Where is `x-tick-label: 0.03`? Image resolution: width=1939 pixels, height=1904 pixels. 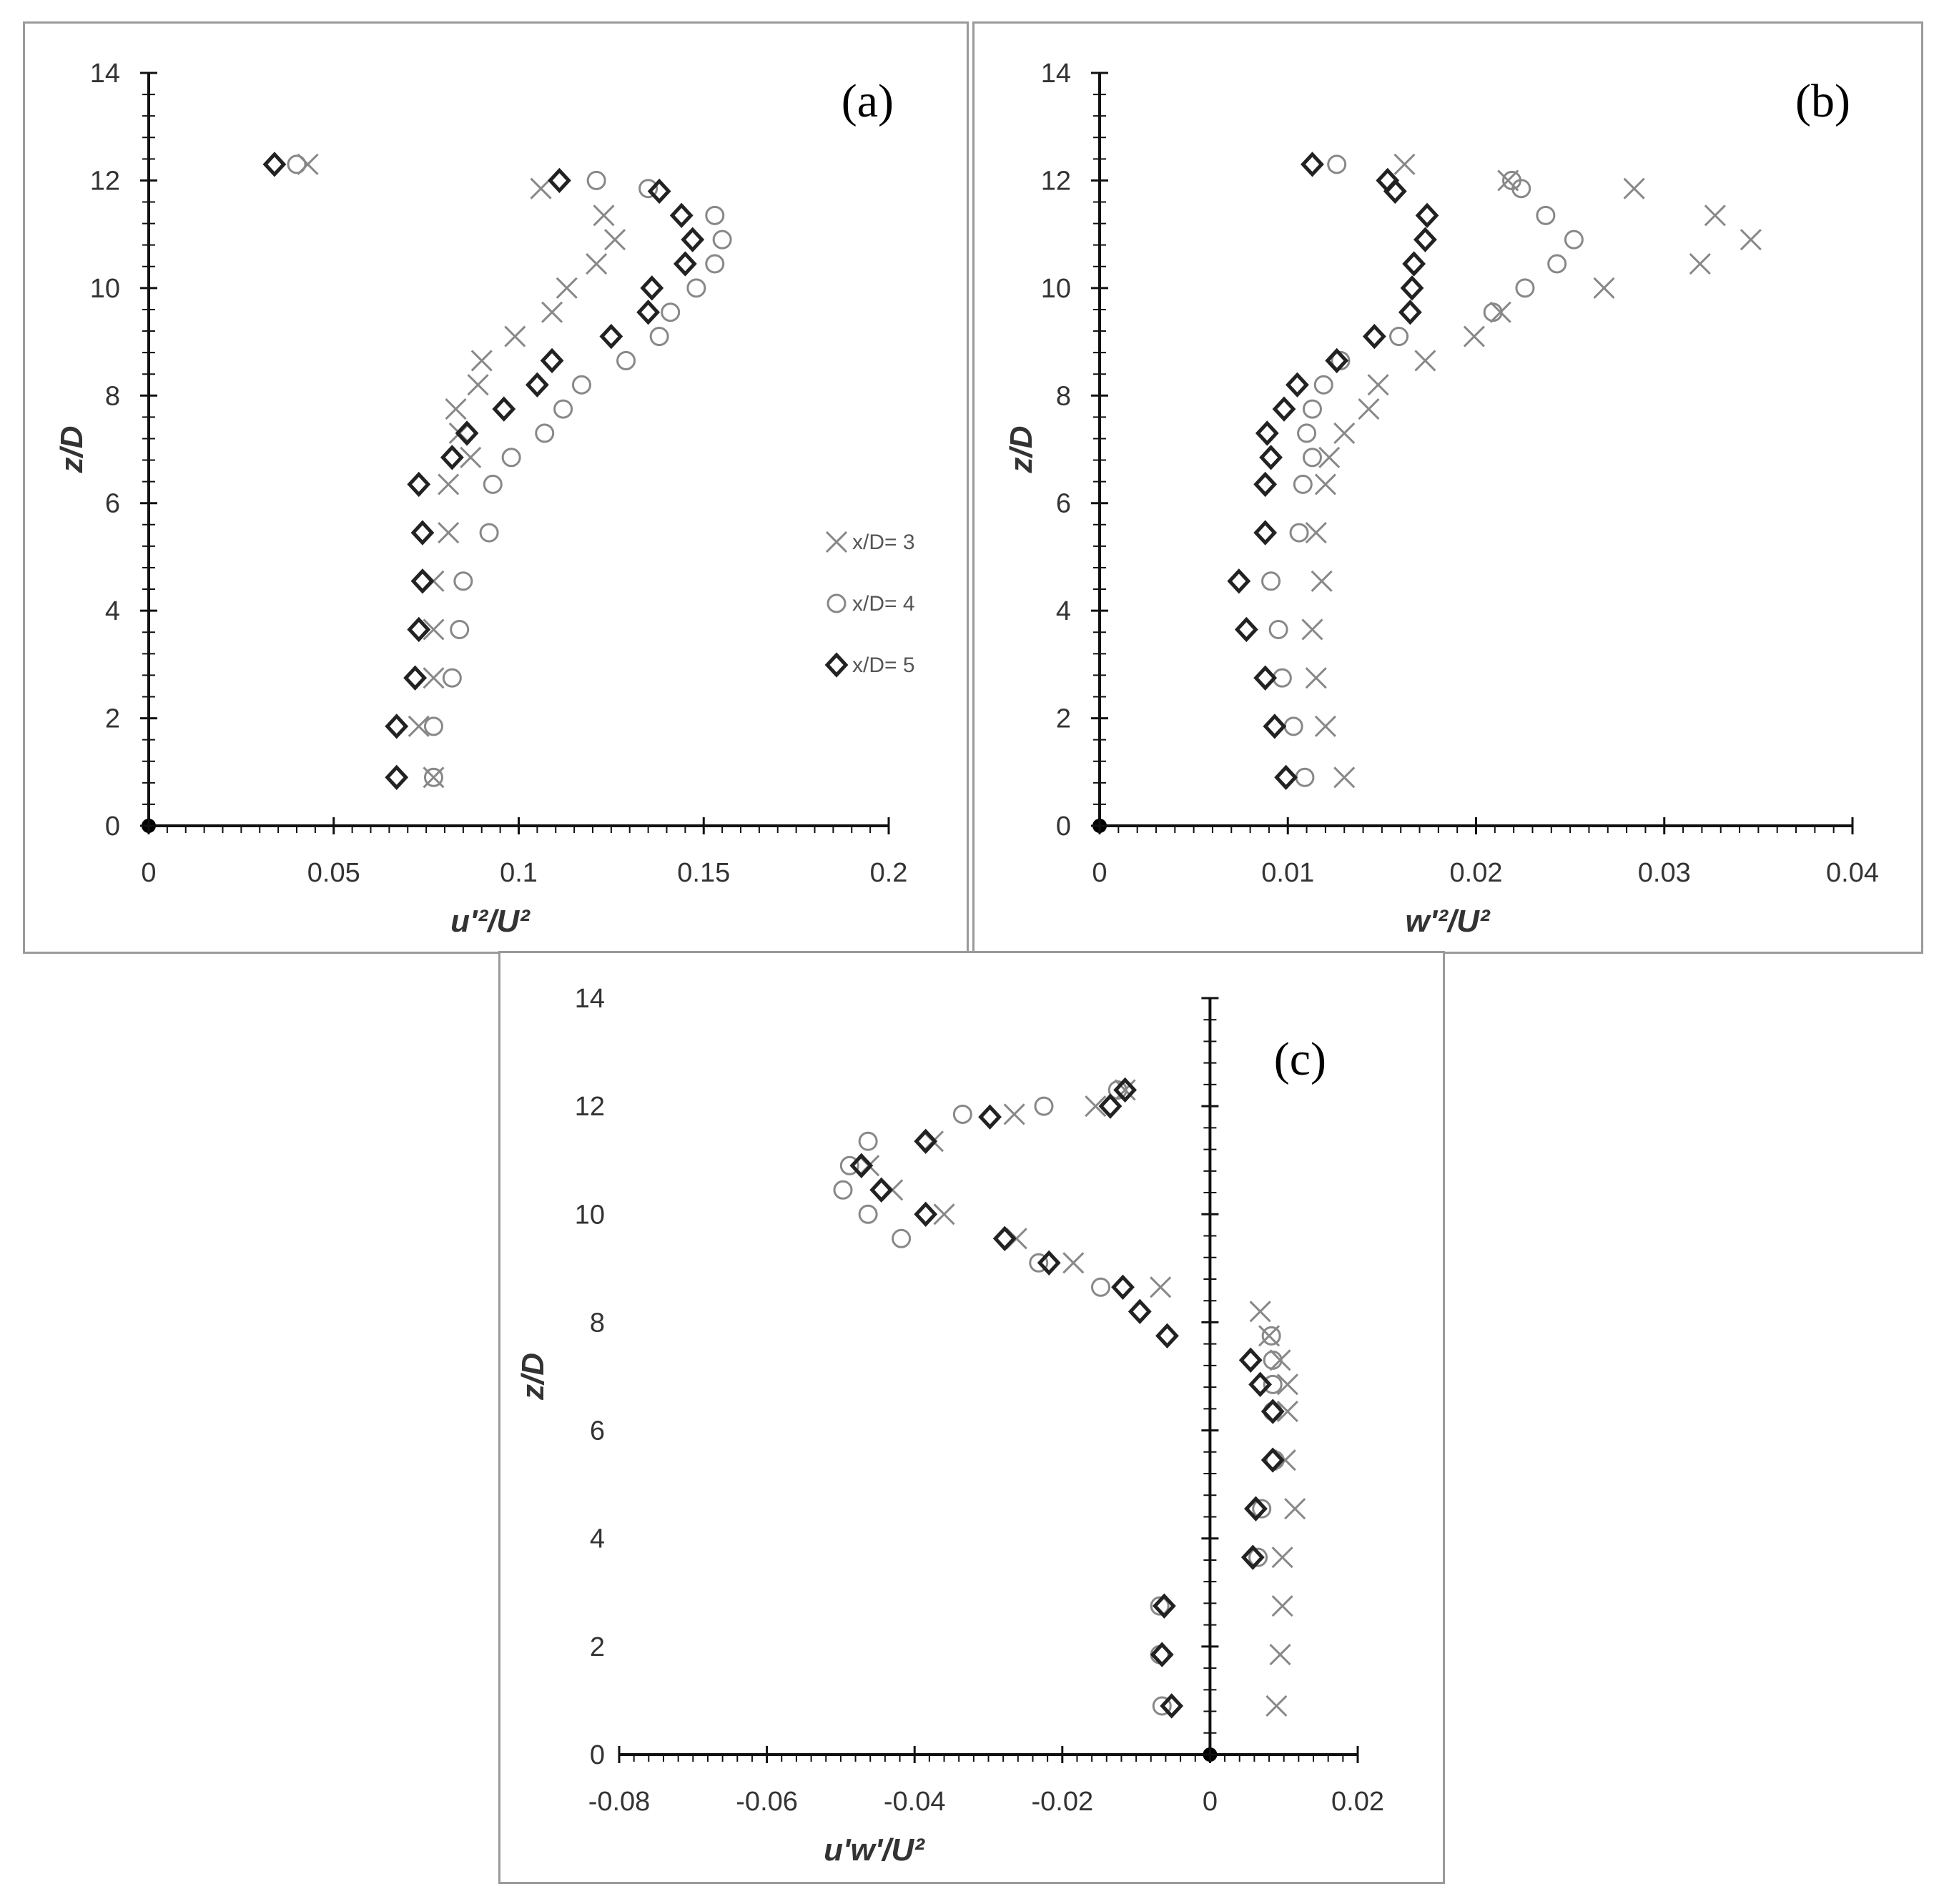 x-tick-label: 0.03 is located at coordinates (1664, 873).